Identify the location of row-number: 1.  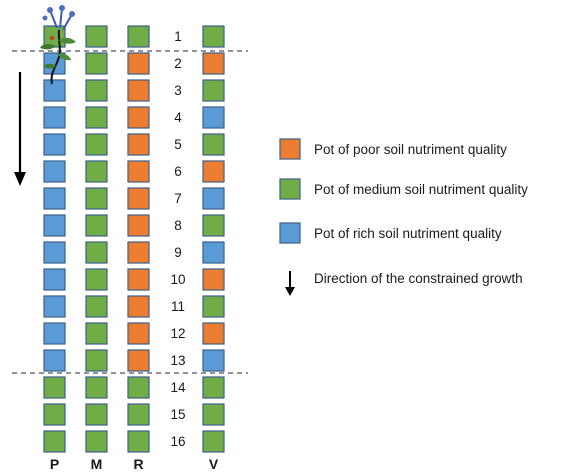
(178, 36).